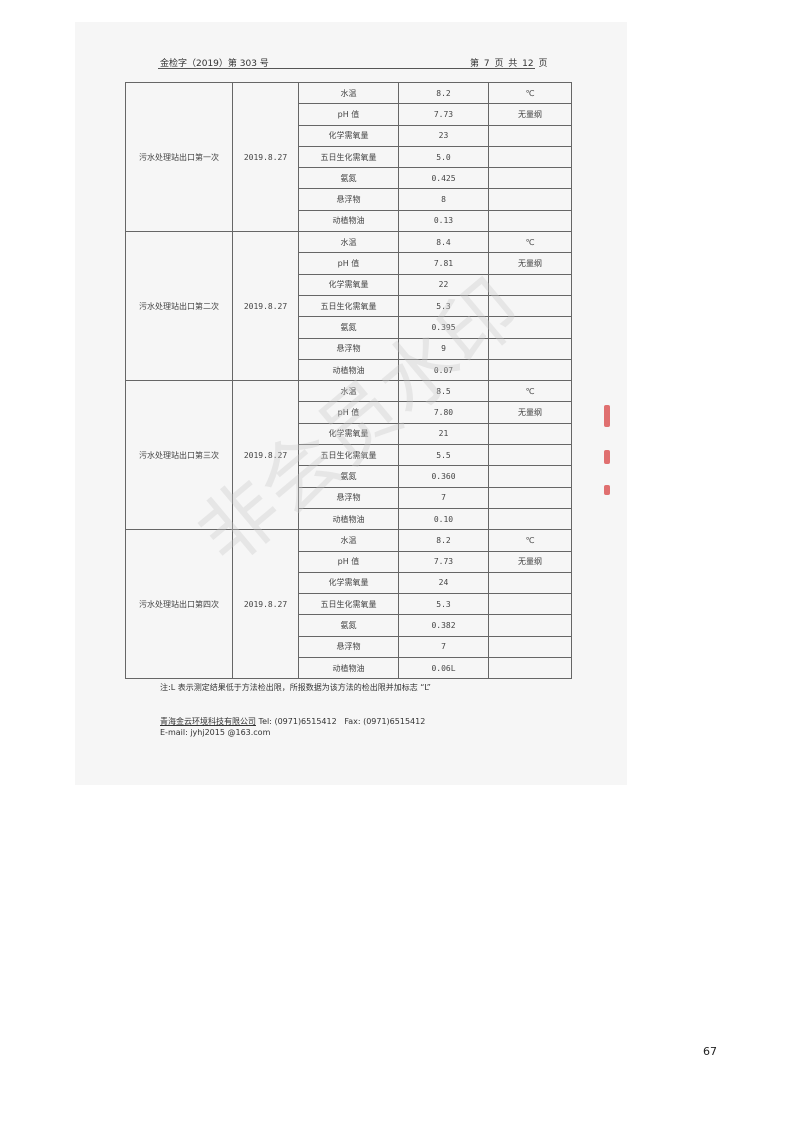  I want to click on table-row: 动植物油 0.13, so click(349, 221).